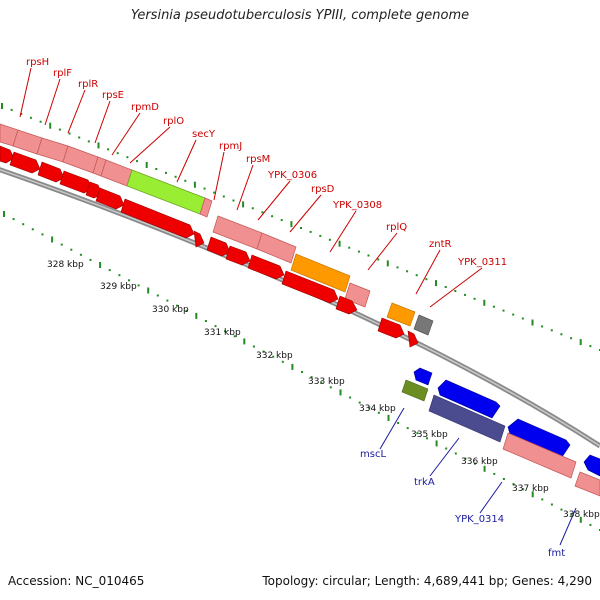 The width and height of the screenshot is (600, 600). I want to click on gene-label: rpsD, so click(323, 189).